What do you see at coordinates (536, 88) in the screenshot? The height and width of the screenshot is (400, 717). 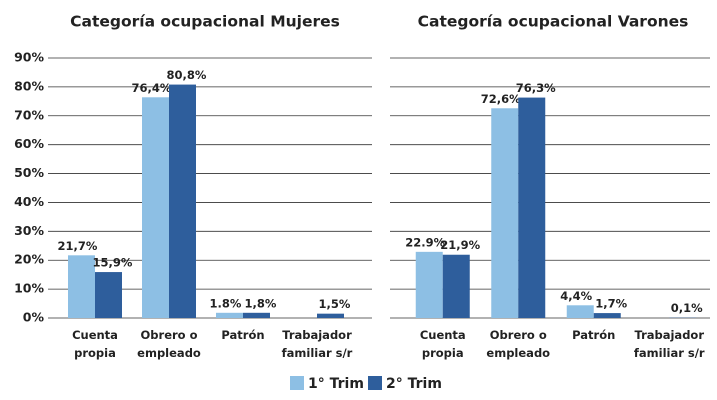 I see `data-label: 76,3%` at bounding box center [536, 88].